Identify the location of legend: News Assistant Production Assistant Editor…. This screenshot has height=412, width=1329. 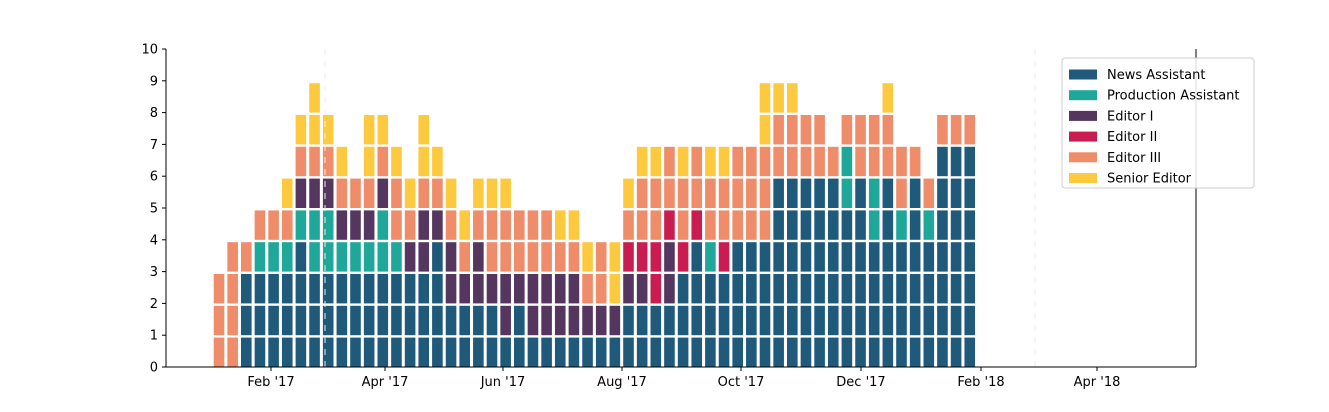
(1158, 123).